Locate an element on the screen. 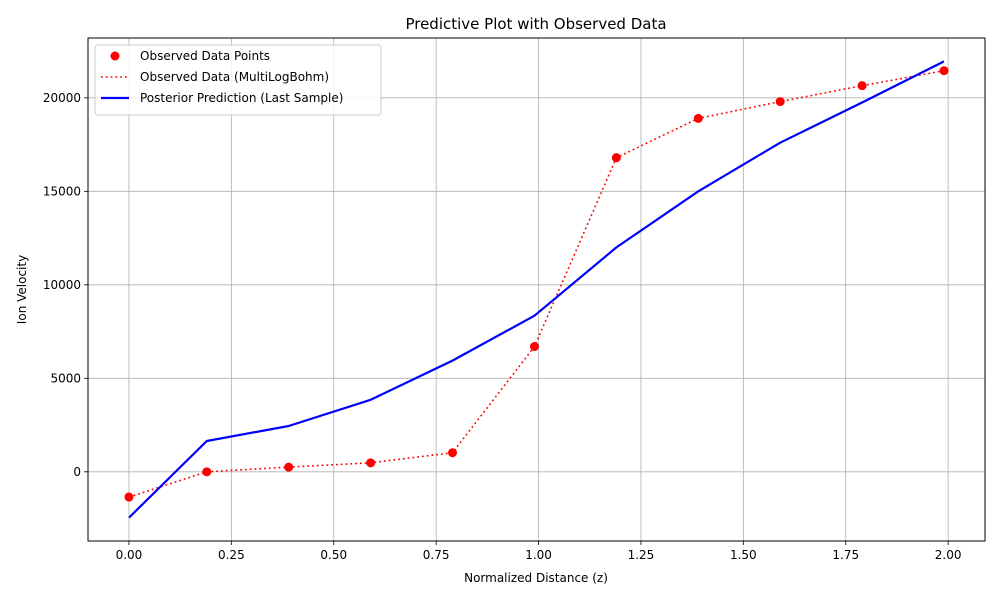 This screenshot has height=600, width=1000. x-tick-label: 2.00 is located at coordinates (948, 555).